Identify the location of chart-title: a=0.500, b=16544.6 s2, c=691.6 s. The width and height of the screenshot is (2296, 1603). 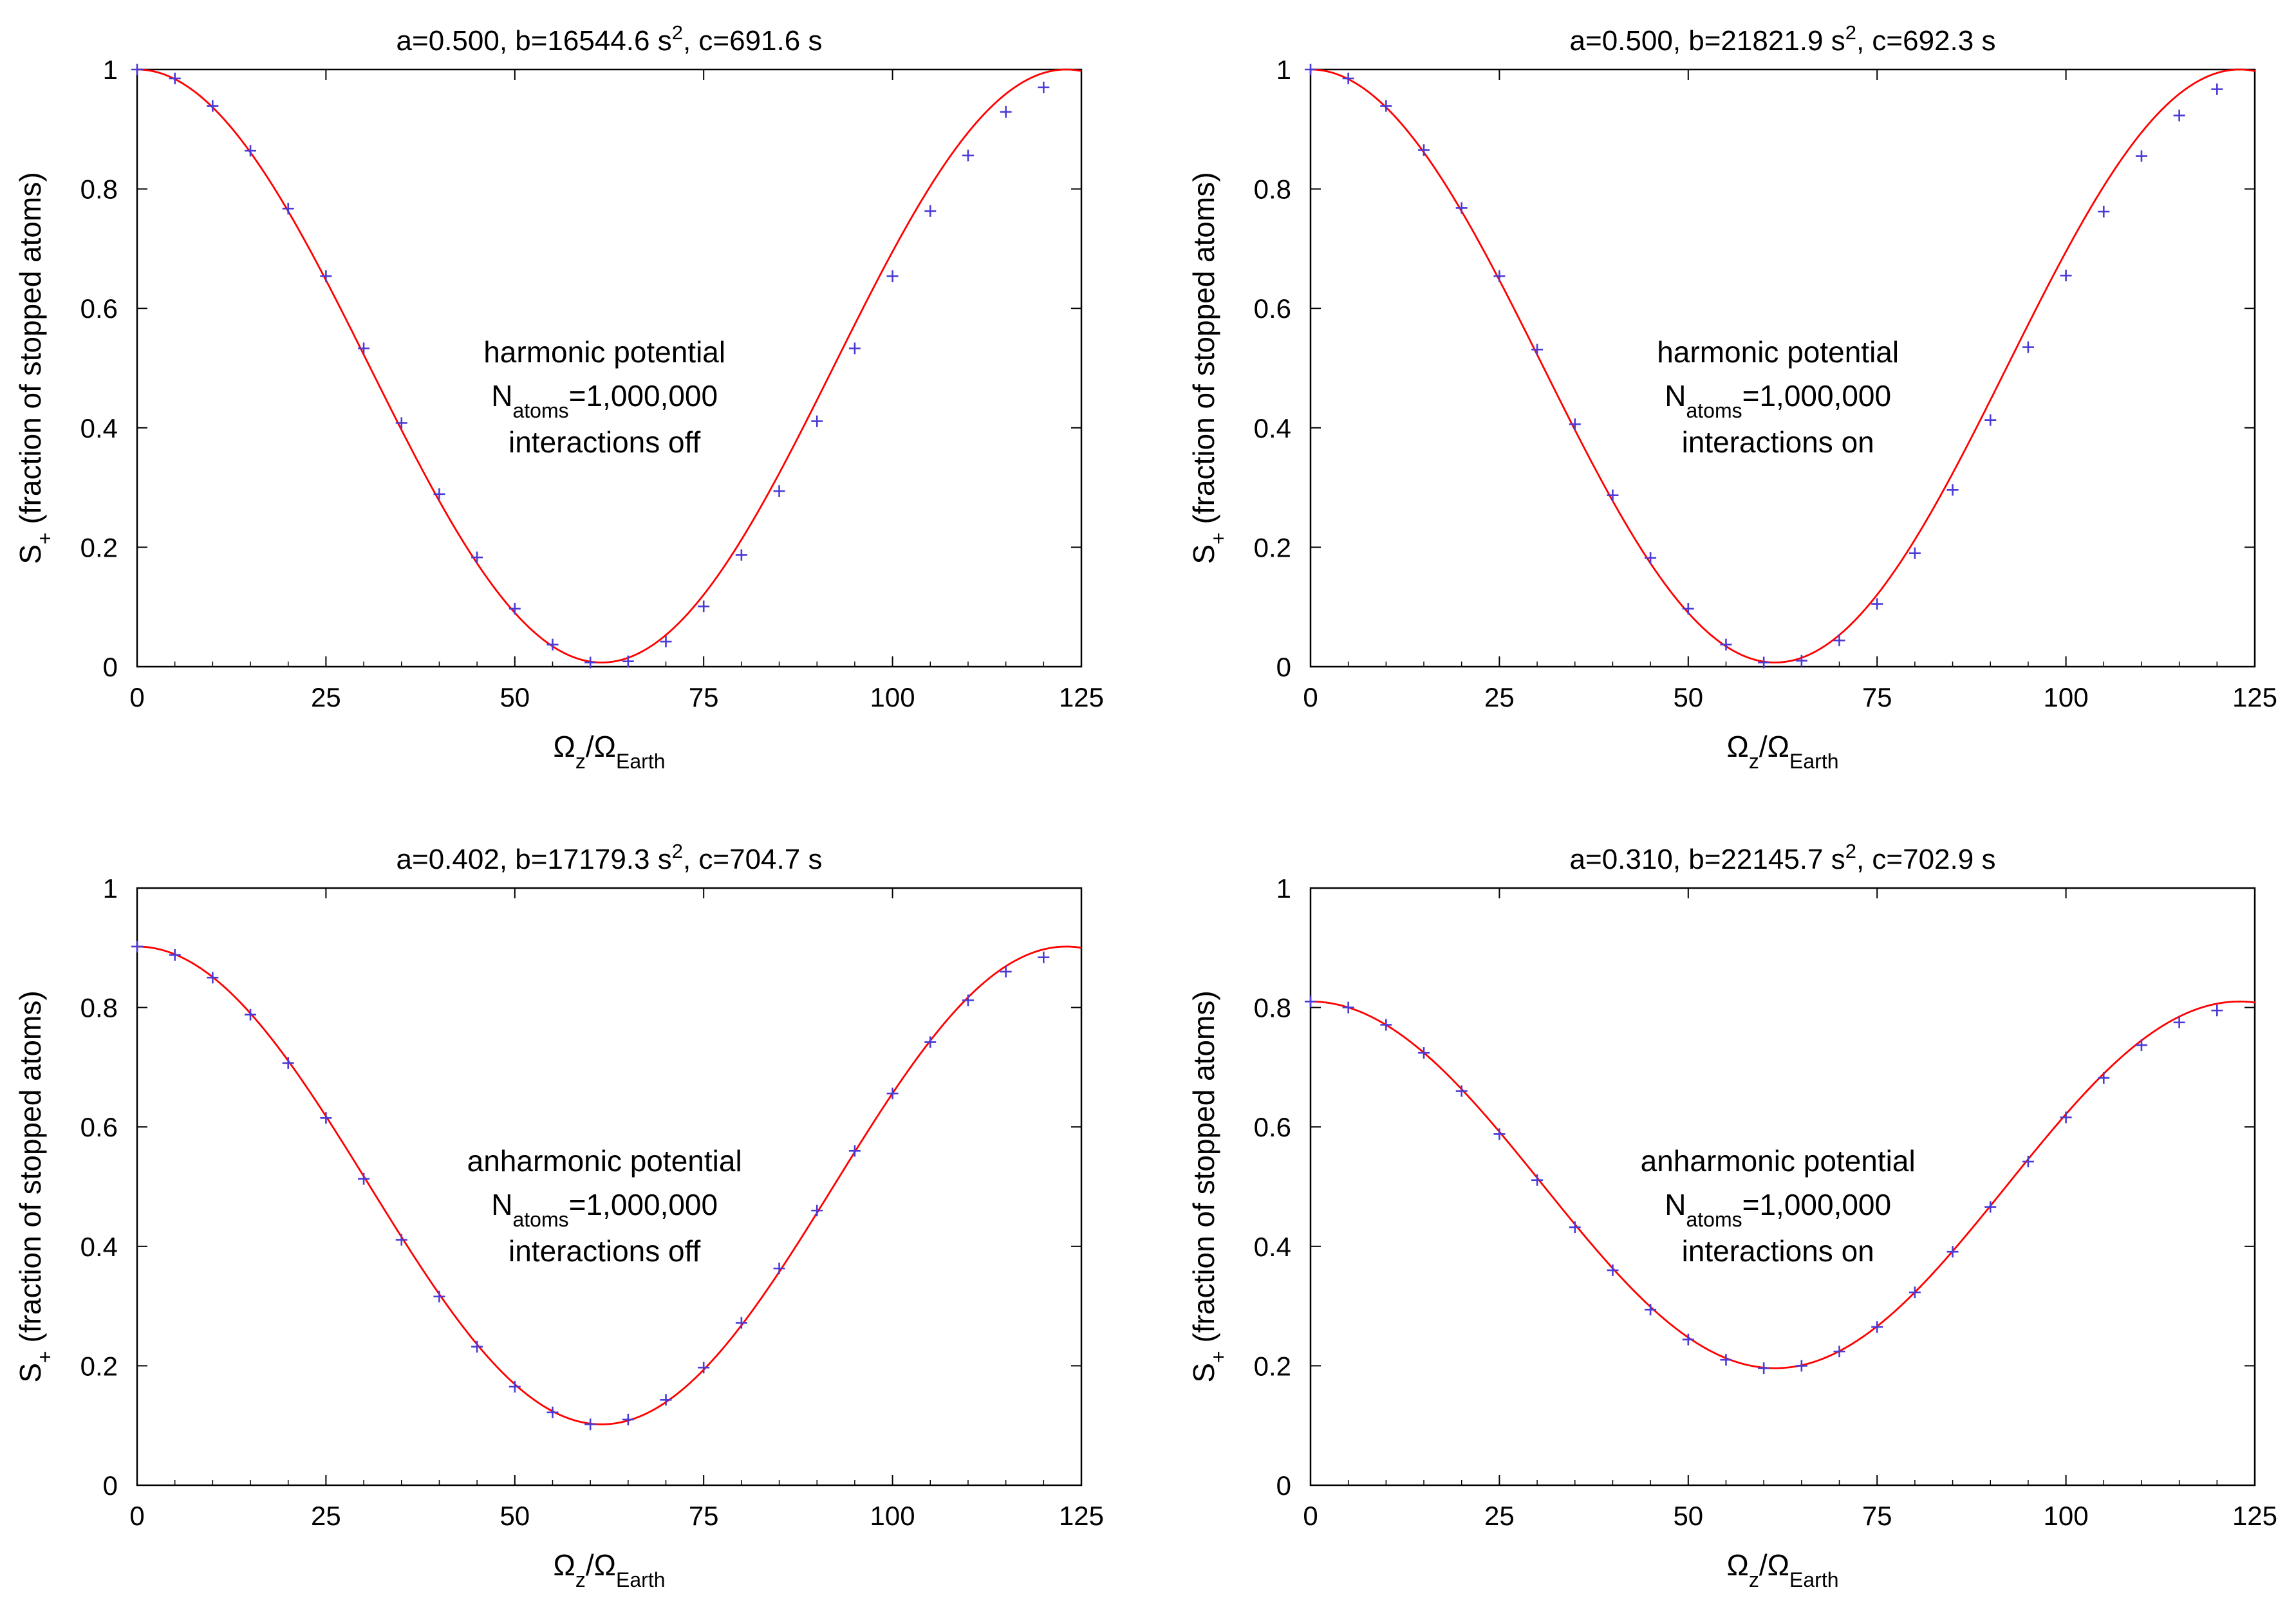
(610, 39).